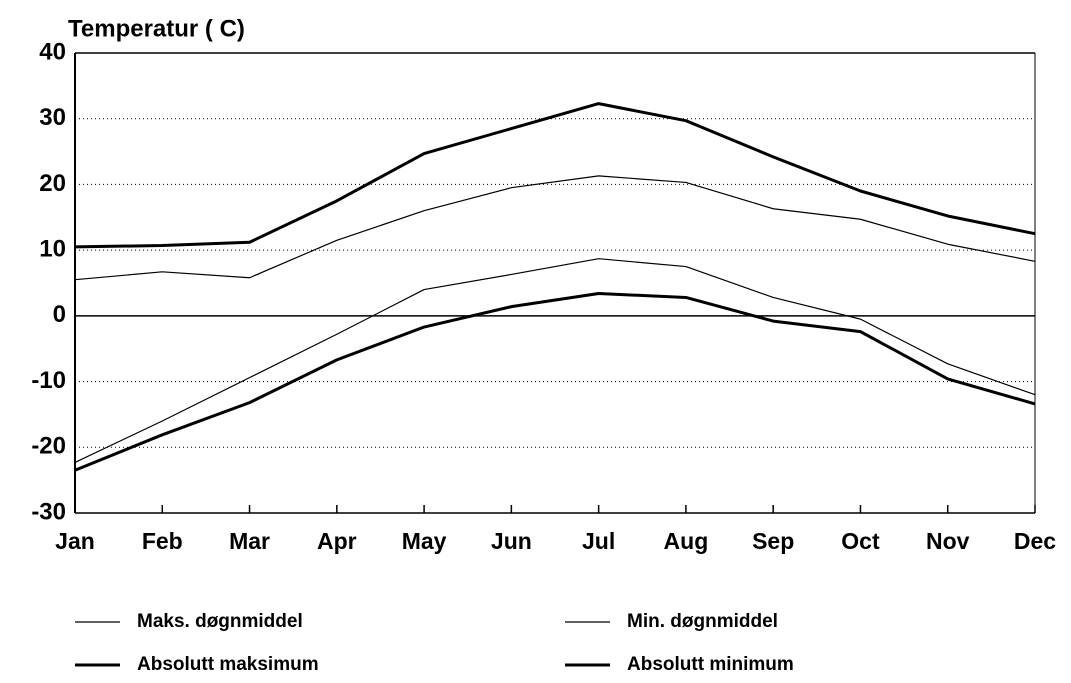 This screenshot has width=1071, height=683. I want to click on y-tick-label: 20, so click(52, 183).